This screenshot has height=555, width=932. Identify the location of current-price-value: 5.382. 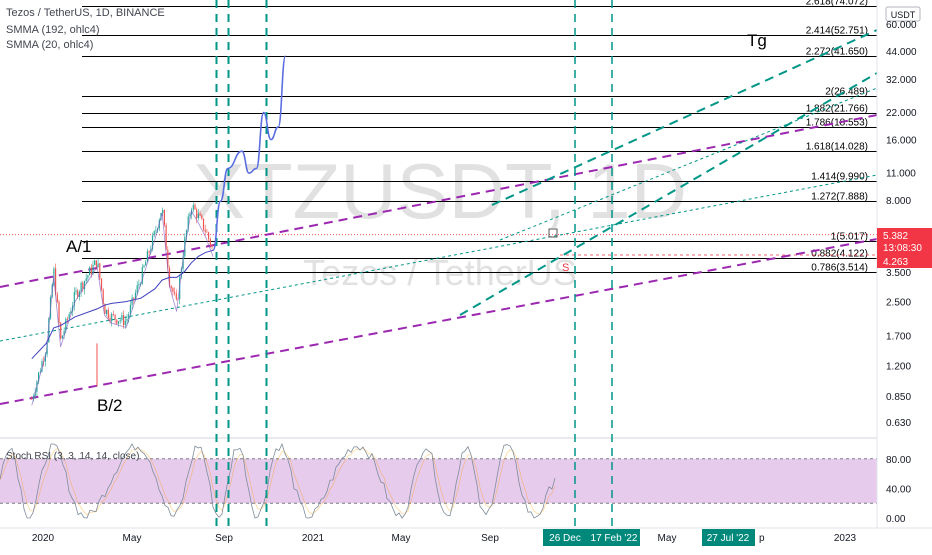
(895, 236).